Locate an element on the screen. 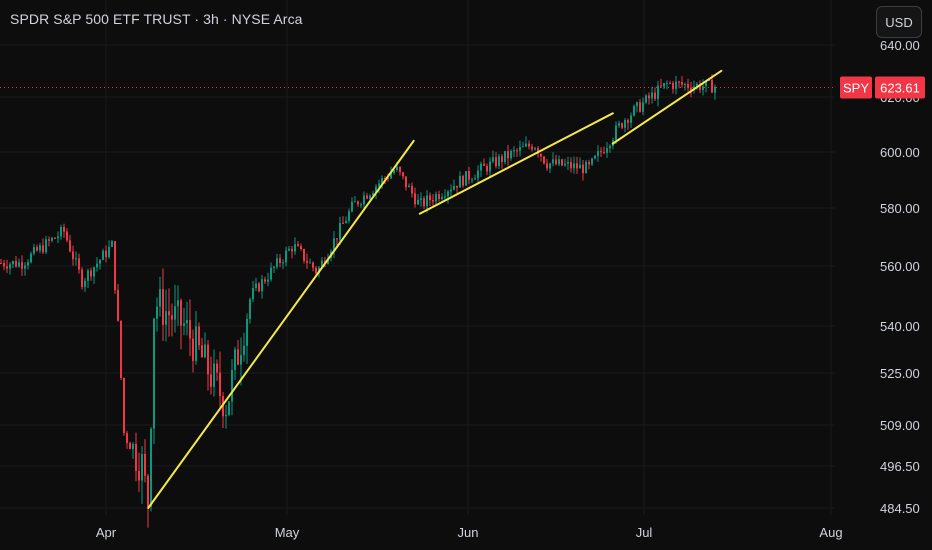 Image resolution: width=932 pixels, height=550 pixels. chart-title: SPDR S&P 500 ETF TRUST · 3h · NYSE Arca is located at coordinates (156, 19).